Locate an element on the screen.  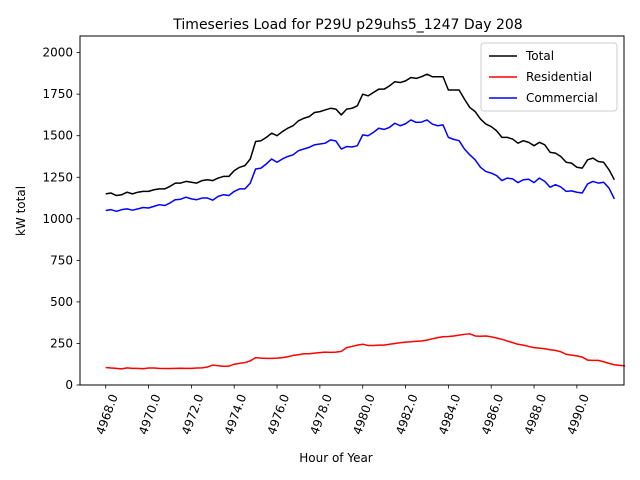
legend-label-residential: Residential is located at coordinates (559, 77).